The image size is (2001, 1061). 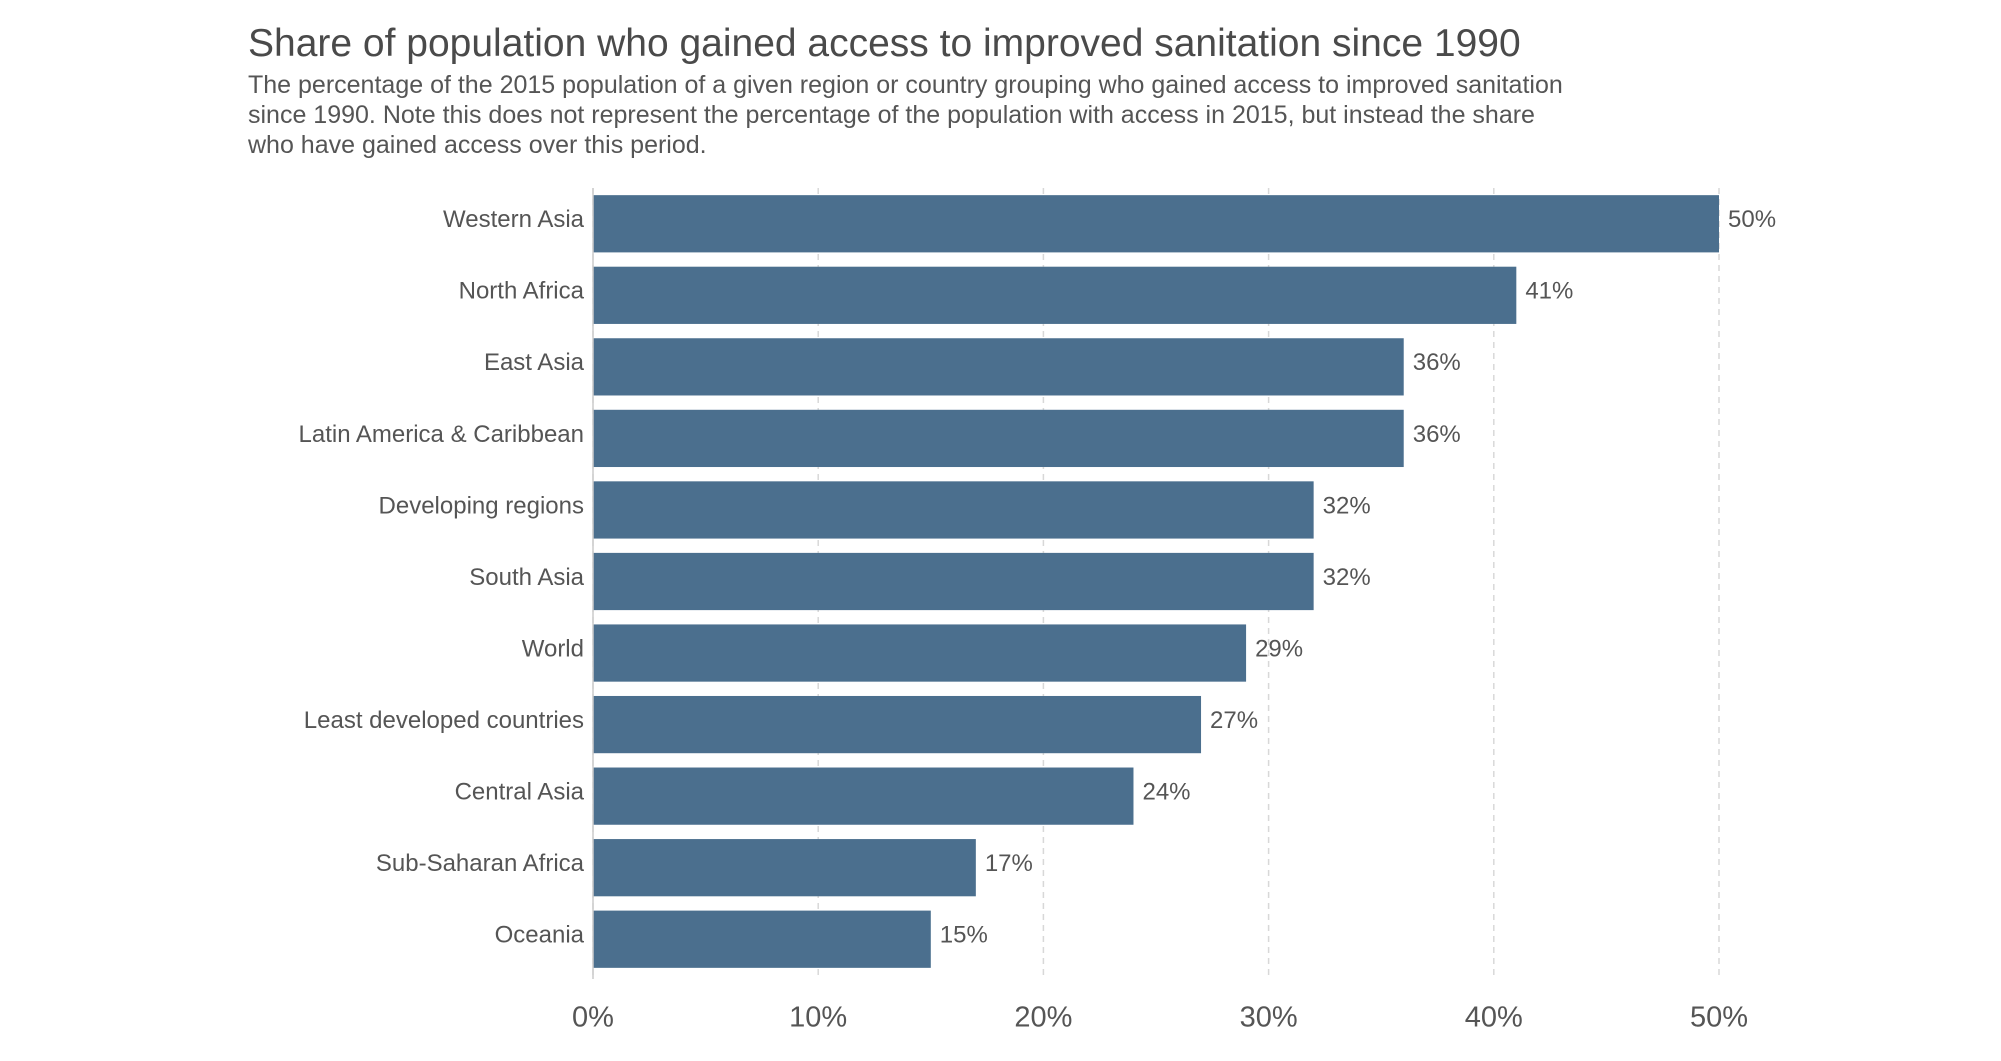 What do you see at coordinates (818, 1018) in the screenshot?
I see `x-tick-label: 10%` at bounding box center [818, 1018].